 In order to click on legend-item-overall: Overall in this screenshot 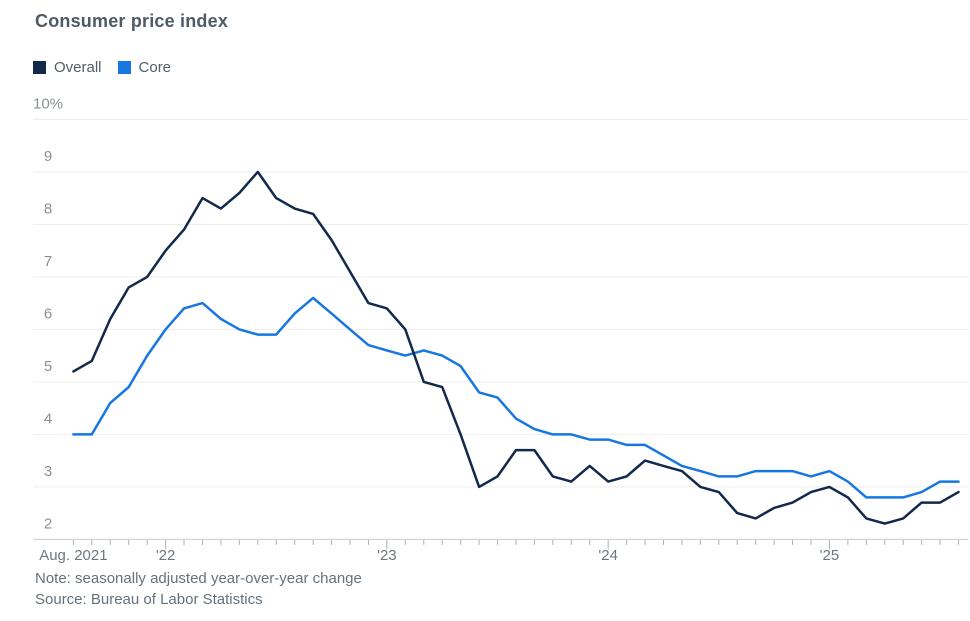, I will do `click(67, 67)`.